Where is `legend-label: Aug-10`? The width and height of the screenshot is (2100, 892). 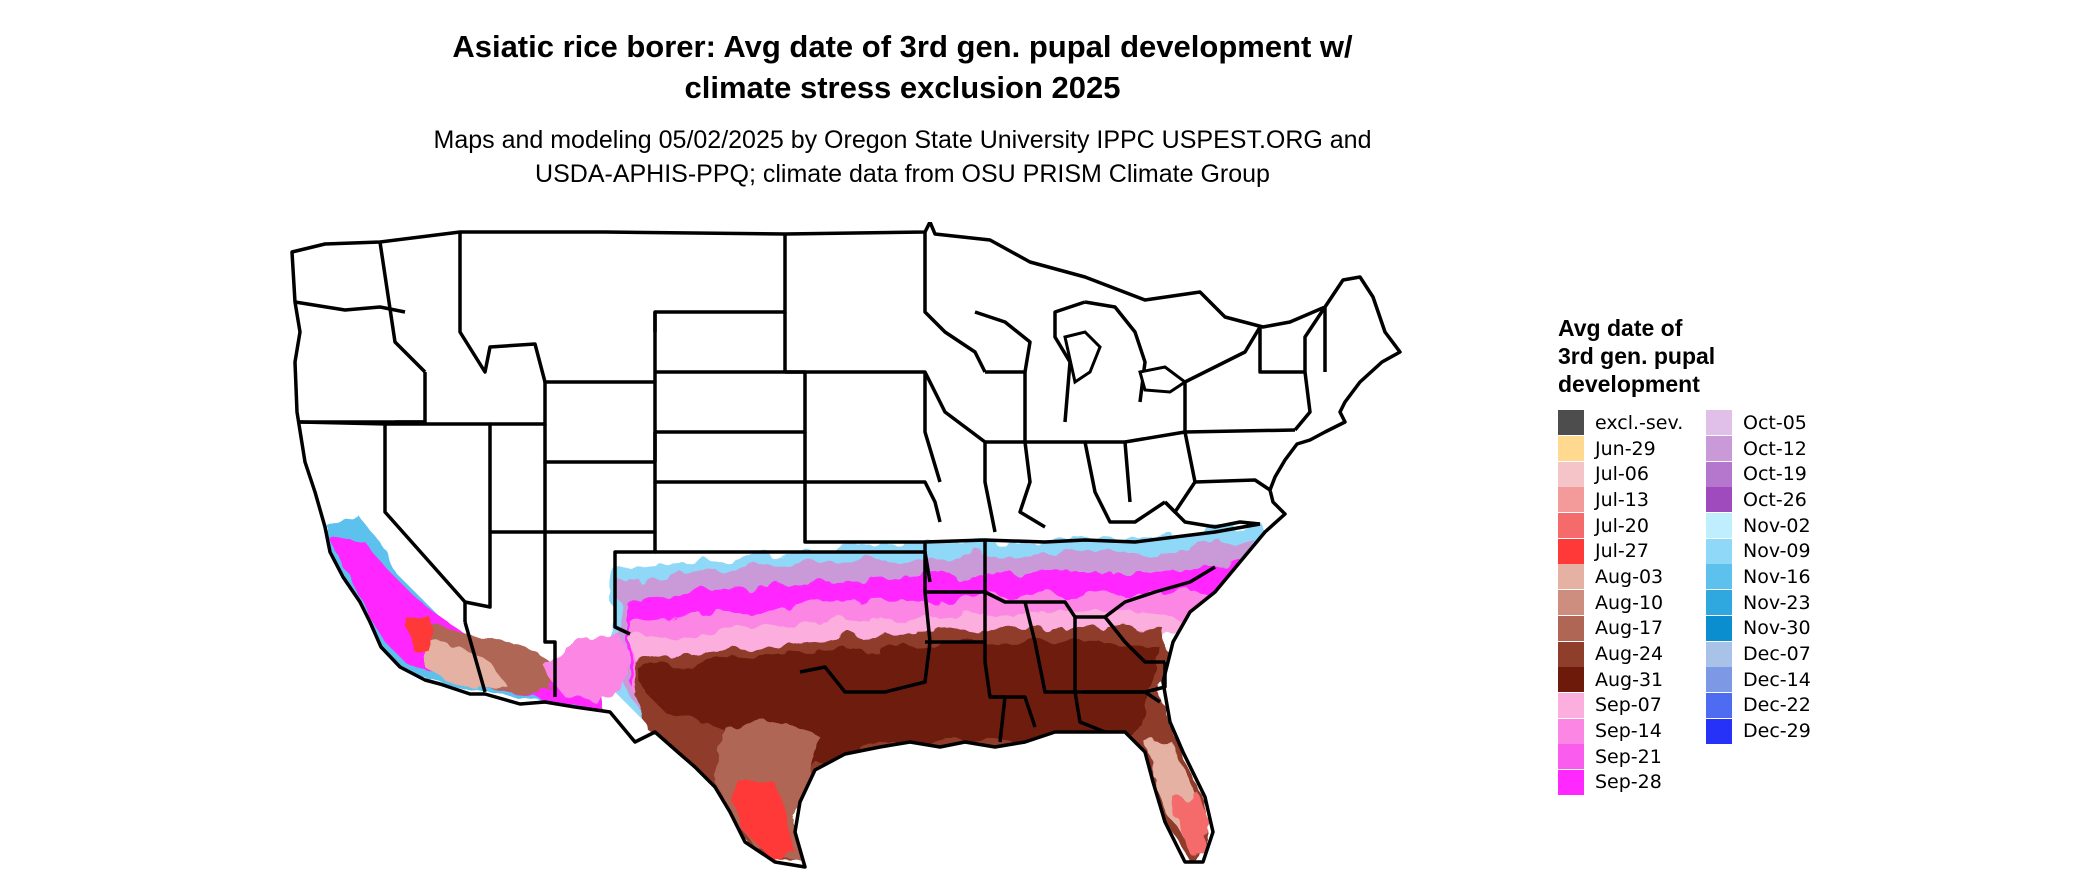
legend-label: Aug-10 is located at coordinates (1629, 602).